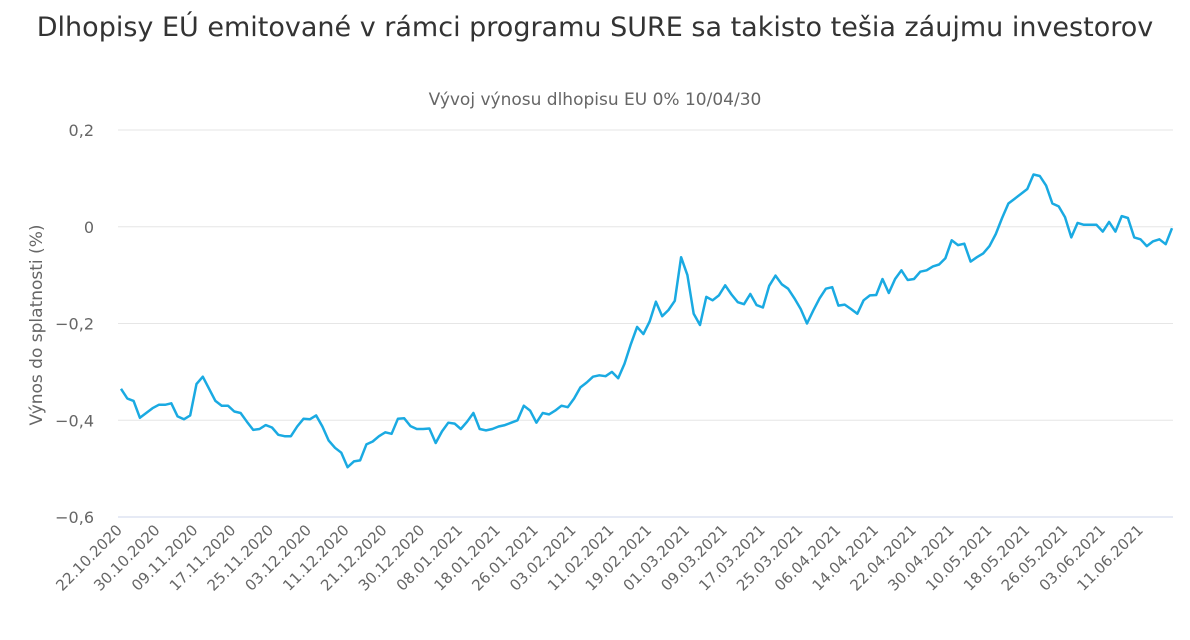 The image size is (1190, 640). Describe the element at coordinates (89, 227) in the screenshot. I see `y-tick-label: 0` at that location.